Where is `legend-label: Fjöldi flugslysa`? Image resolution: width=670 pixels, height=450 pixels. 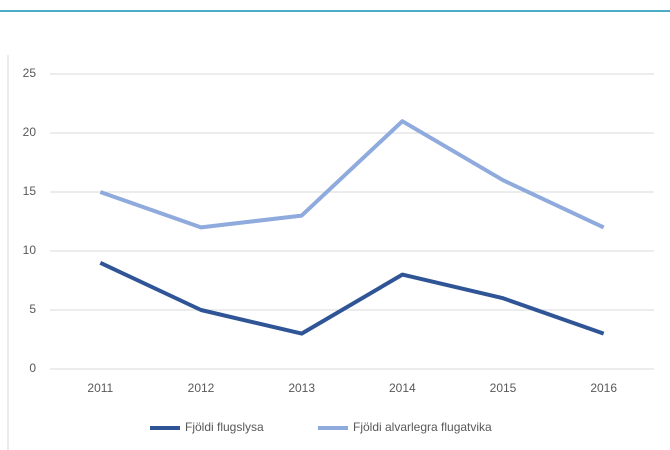 legend-label: Fjöldi flugslysa is located at coordinates (224, 427).